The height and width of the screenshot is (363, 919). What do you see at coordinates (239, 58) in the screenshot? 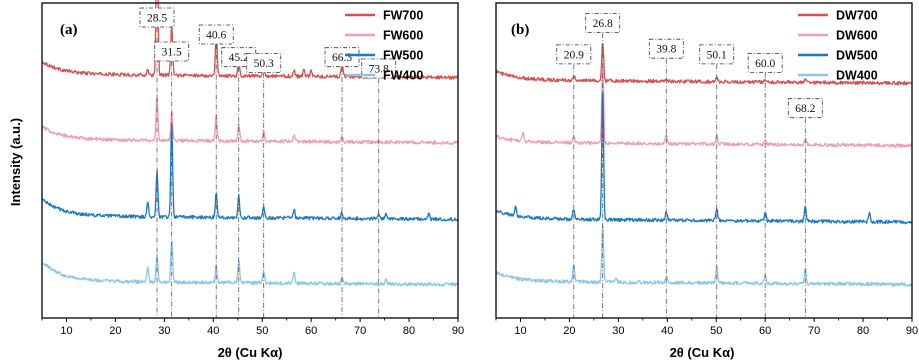
I see `peak-label: 45.2` at bounding box center [239, 58].